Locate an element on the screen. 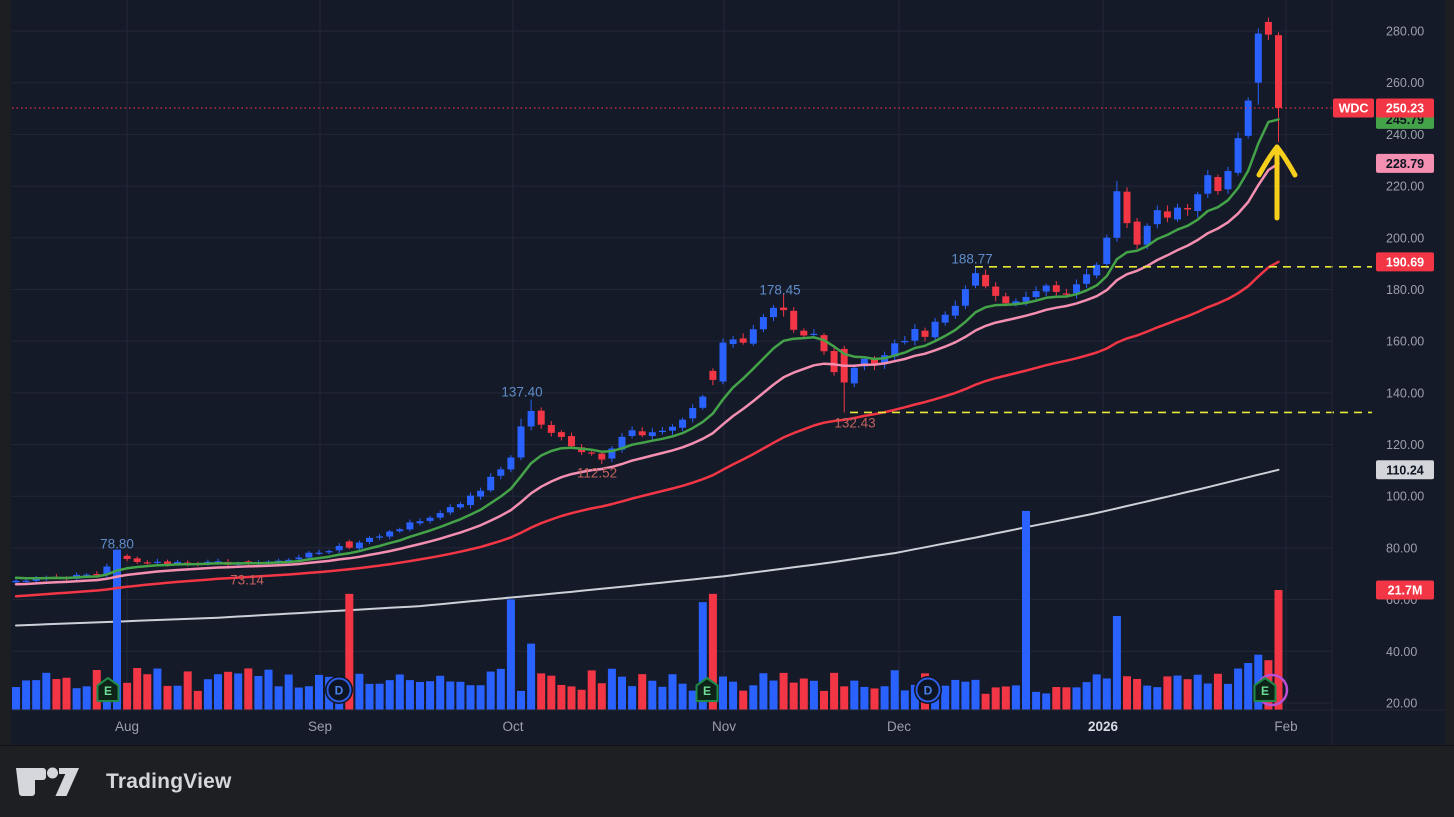 This screenshot has height=817, width=1454. time-axis: Aug Sep Oct Nov Dec 2026 Feb is located at coordinates (728, 721).